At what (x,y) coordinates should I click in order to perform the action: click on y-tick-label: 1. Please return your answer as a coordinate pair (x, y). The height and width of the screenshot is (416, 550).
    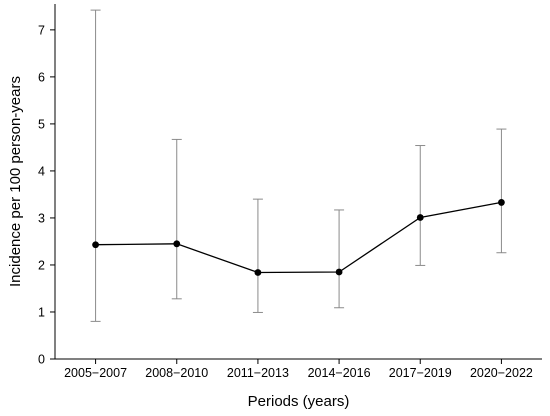
    Looking at the image, I should click on (41, 312).